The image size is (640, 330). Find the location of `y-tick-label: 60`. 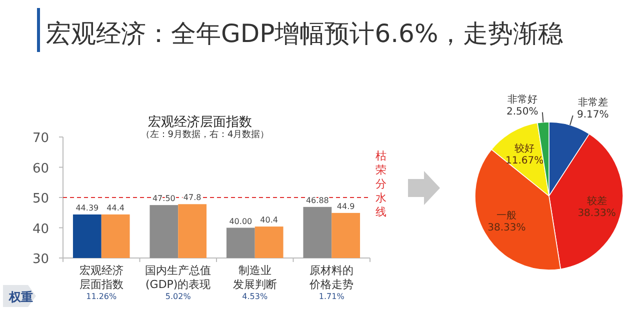

y-tick-label: 60 is located at coordinates (40, 168).